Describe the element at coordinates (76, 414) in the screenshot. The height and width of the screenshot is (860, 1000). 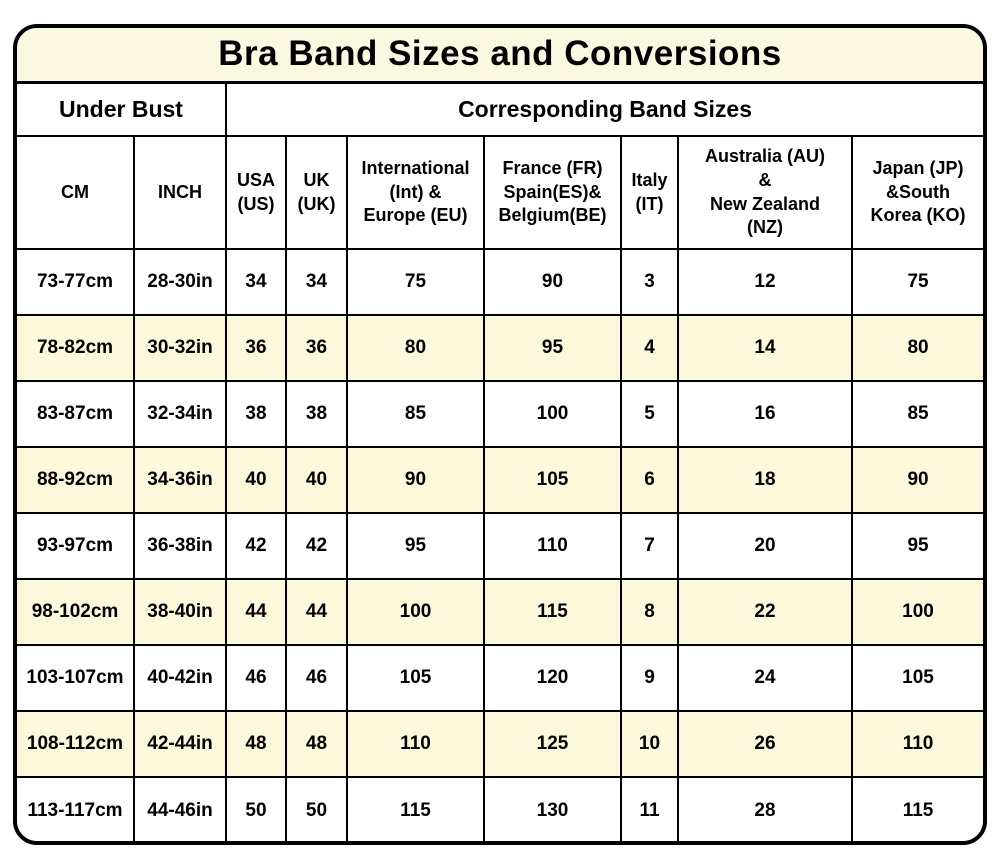
I see `table-cell: 83-87cm` at that location.